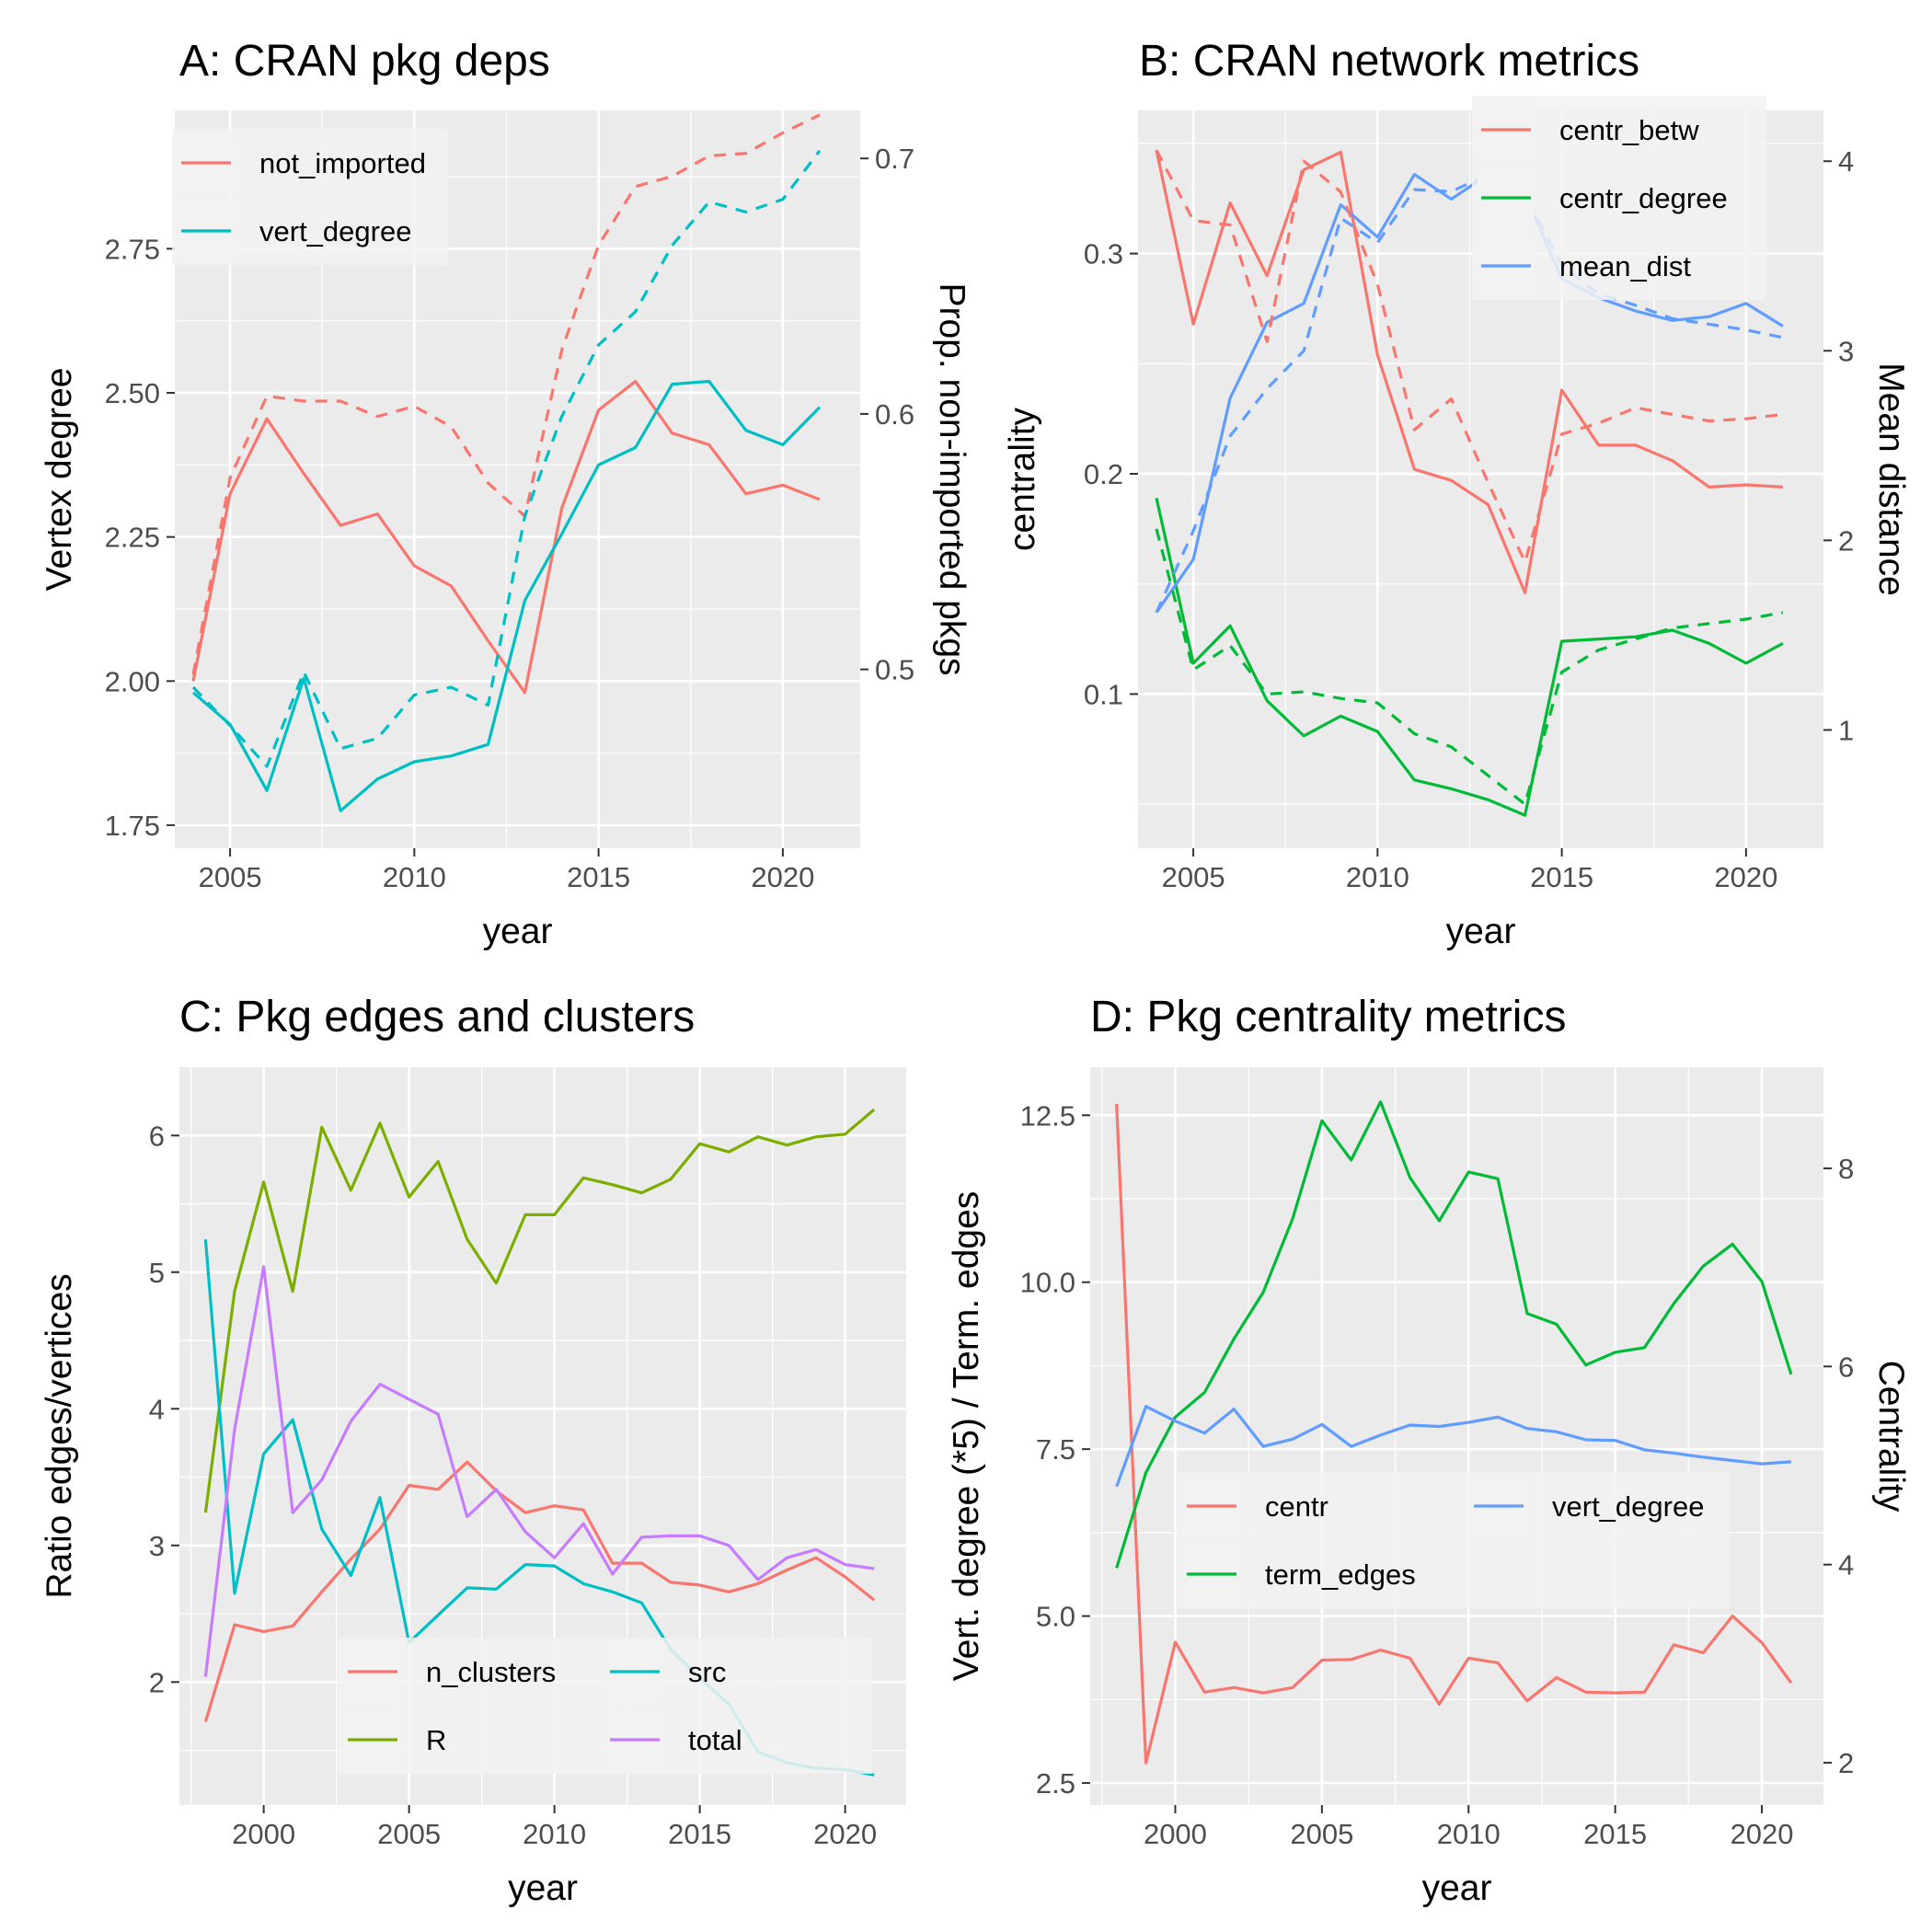  What do you see at coordinates (1454, 1334) in the screenshot?
I see `series-line-term_edges` at bounding box center [1454, 1334].